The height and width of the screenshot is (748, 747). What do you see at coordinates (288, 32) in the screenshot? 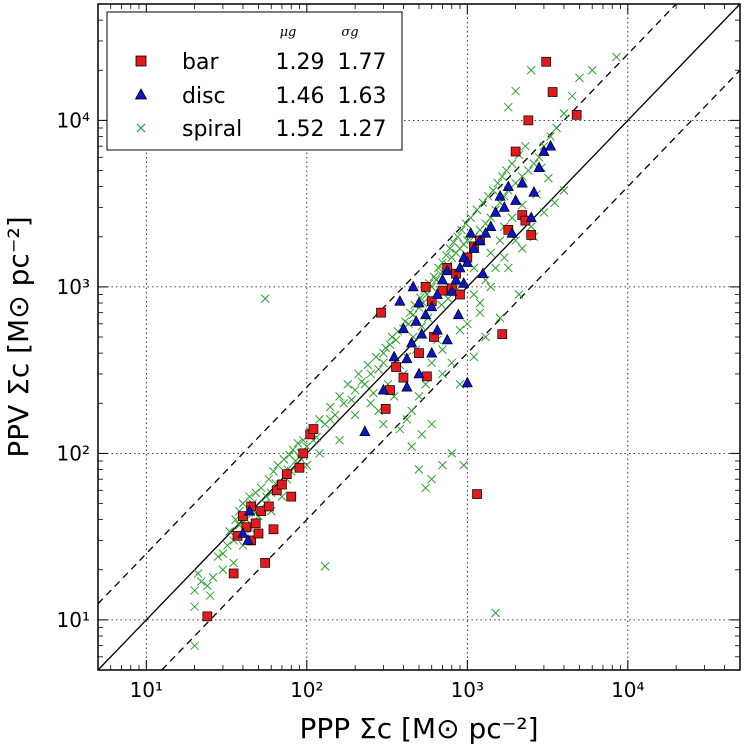
I see `legend-mu-header: μg` at bounding box center [288, 32].